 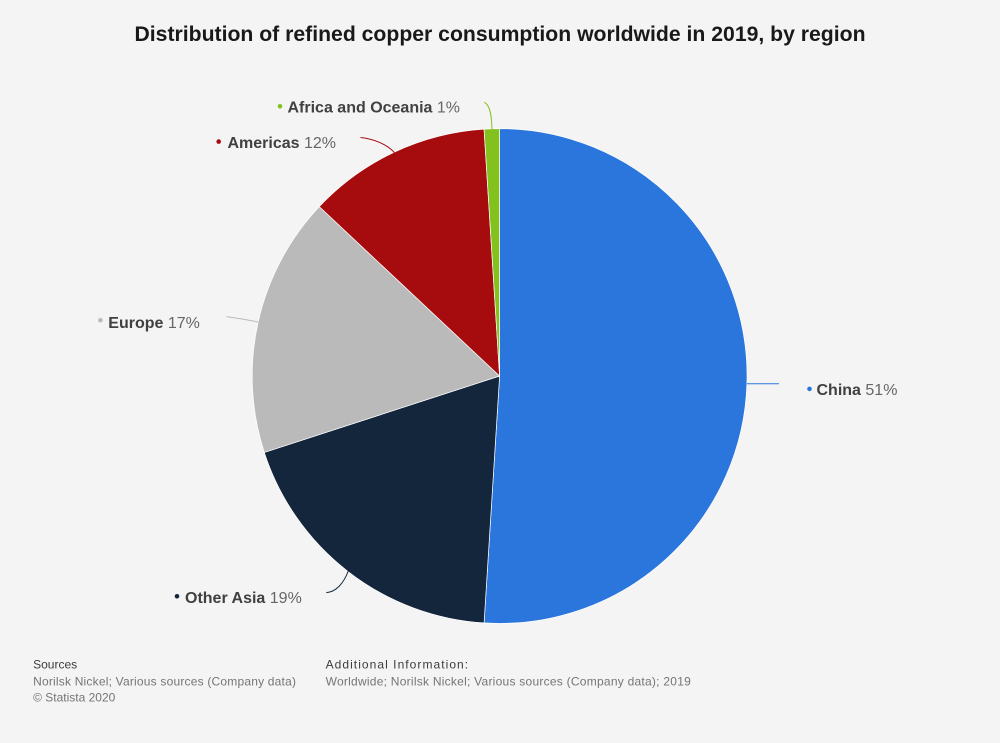 What do you see at coordinates (282, 143) in the screenshot?
I see `svg-text: Americas 12%` at bounding box center [282, 143].